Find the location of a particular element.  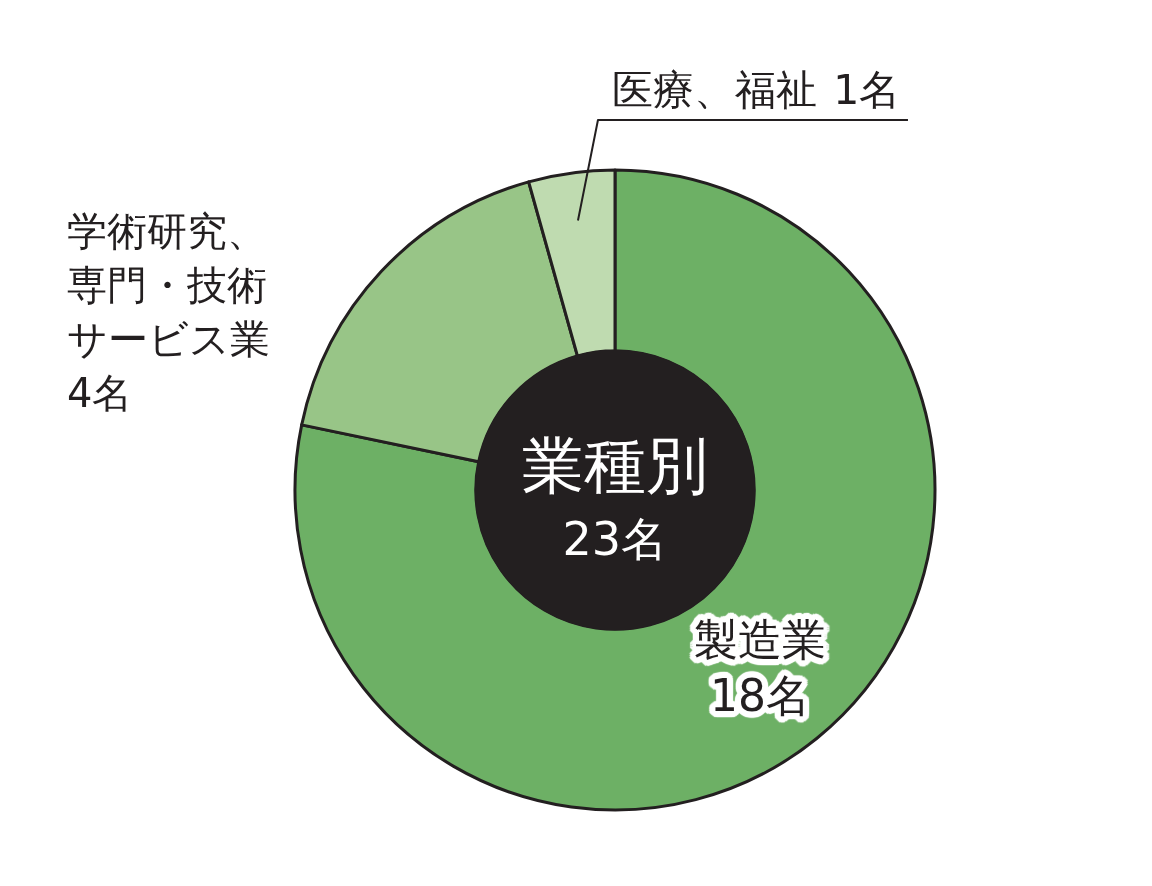

slice-label: 製造業 is located at coordinates (759, 640).